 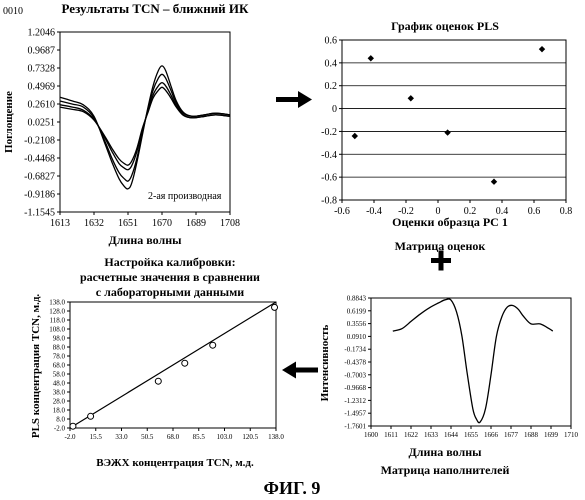 I want to click on filler-y-tick-label: 0.3556, so click(x=357, y=324).